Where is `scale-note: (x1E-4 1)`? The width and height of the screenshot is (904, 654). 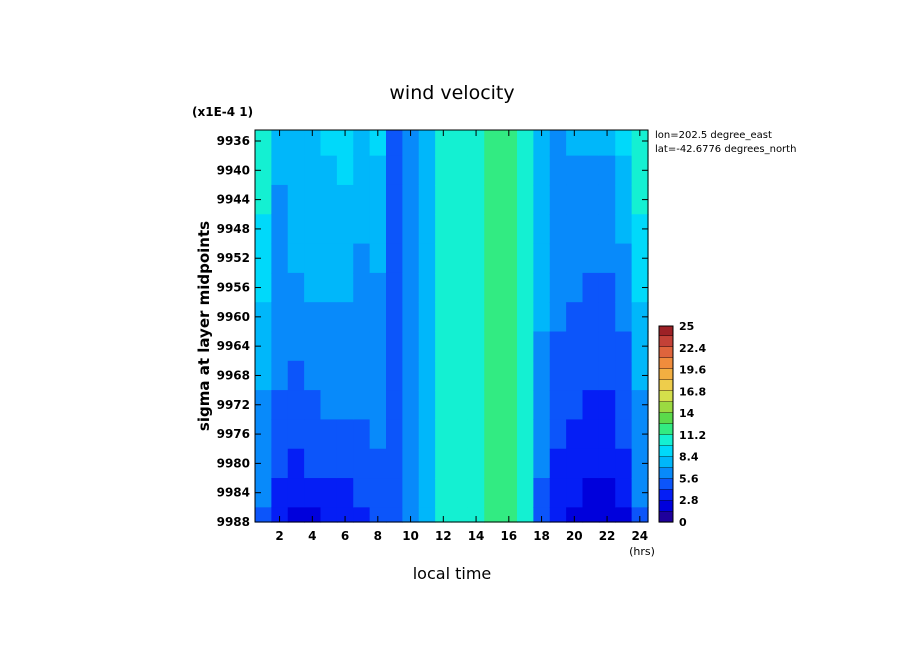
scale-note: (x1E-4 1) is located at coordinates (222, 112).